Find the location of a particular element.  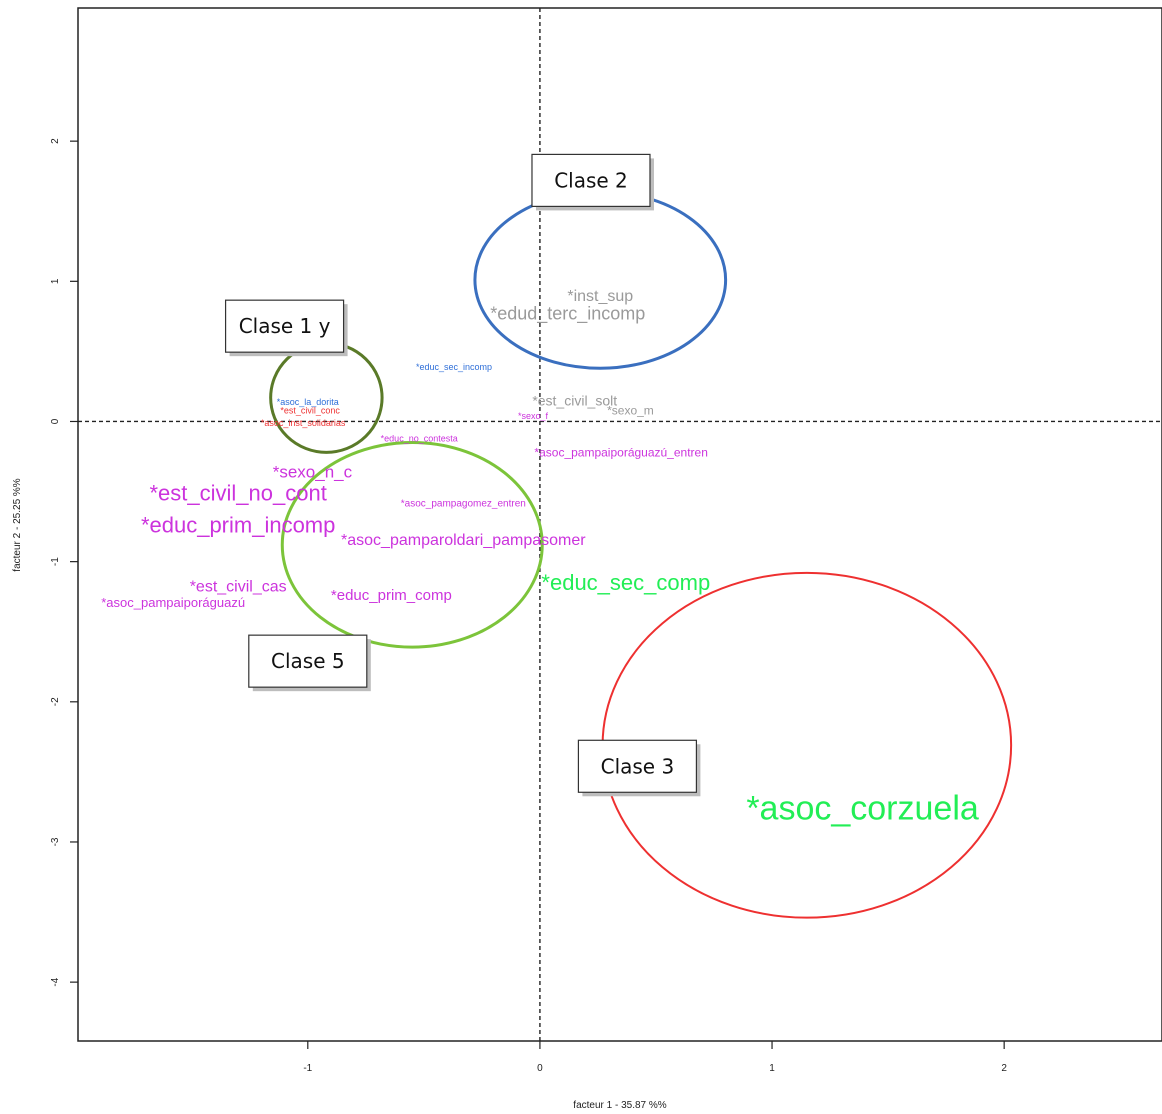

y-tick-label: 2 is located at coordinates (55, 141).